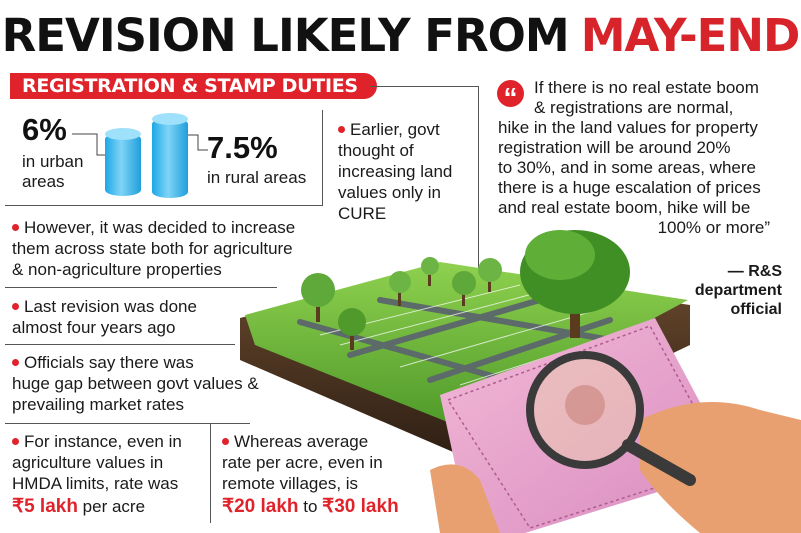 The image size is (801, 533). What do you see at coordinates (628, 127) in the screenshot?
I see `quote-l3: hike in the land values for property` at bounding box center [628, 127].